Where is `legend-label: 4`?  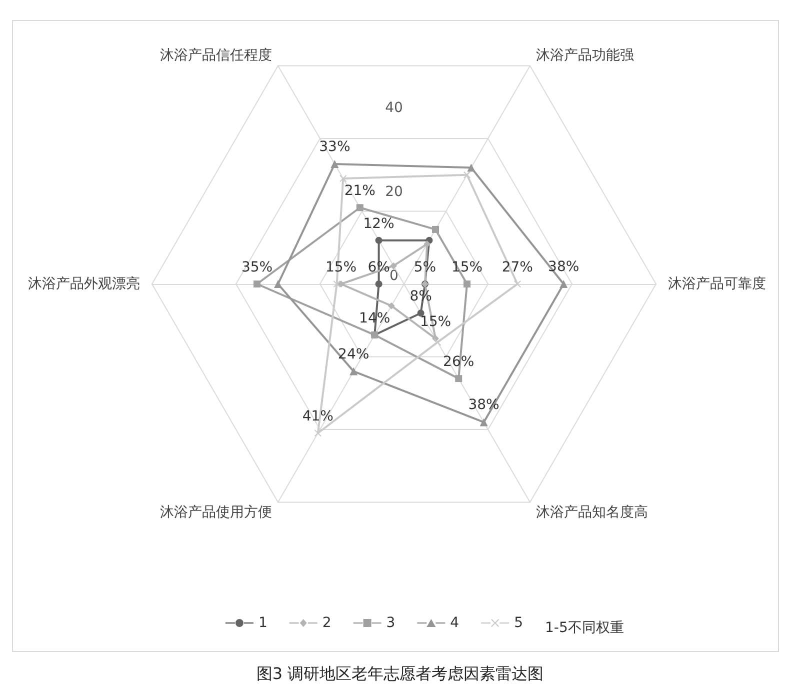
legend-label: 4 is located at coordinates (455, 623).